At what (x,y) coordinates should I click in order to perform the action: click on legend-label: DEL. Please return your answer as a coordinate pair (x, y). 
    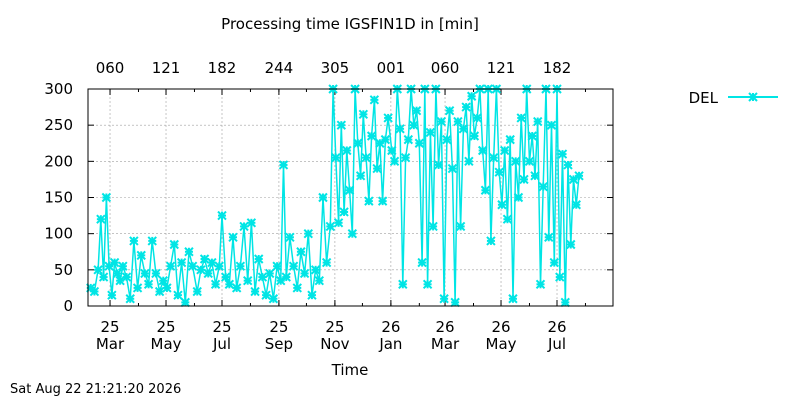
    Looking at the image, I should click on (704, 98).